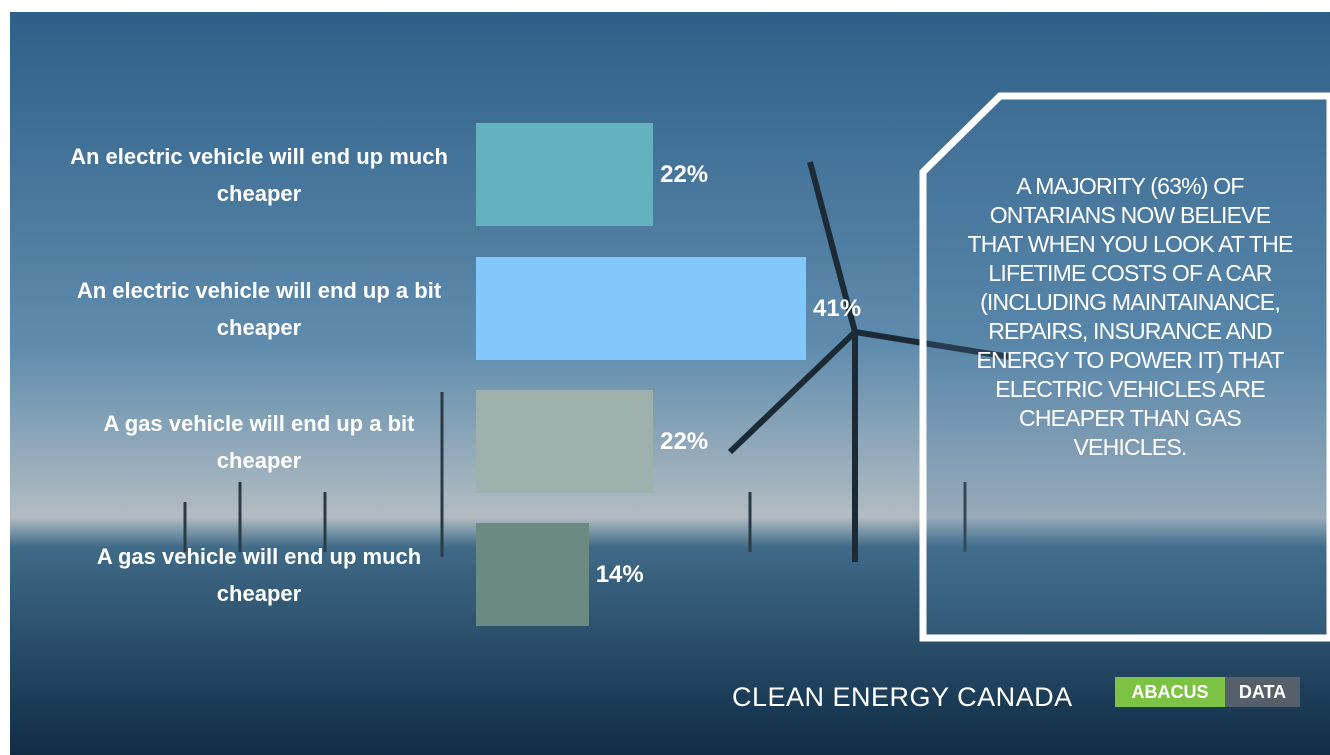 The height and width of the screenshot is (755, 1330). Describe the element at coordinates (619, 574) in the screenshot. I see `value-label: 14%` at that location.